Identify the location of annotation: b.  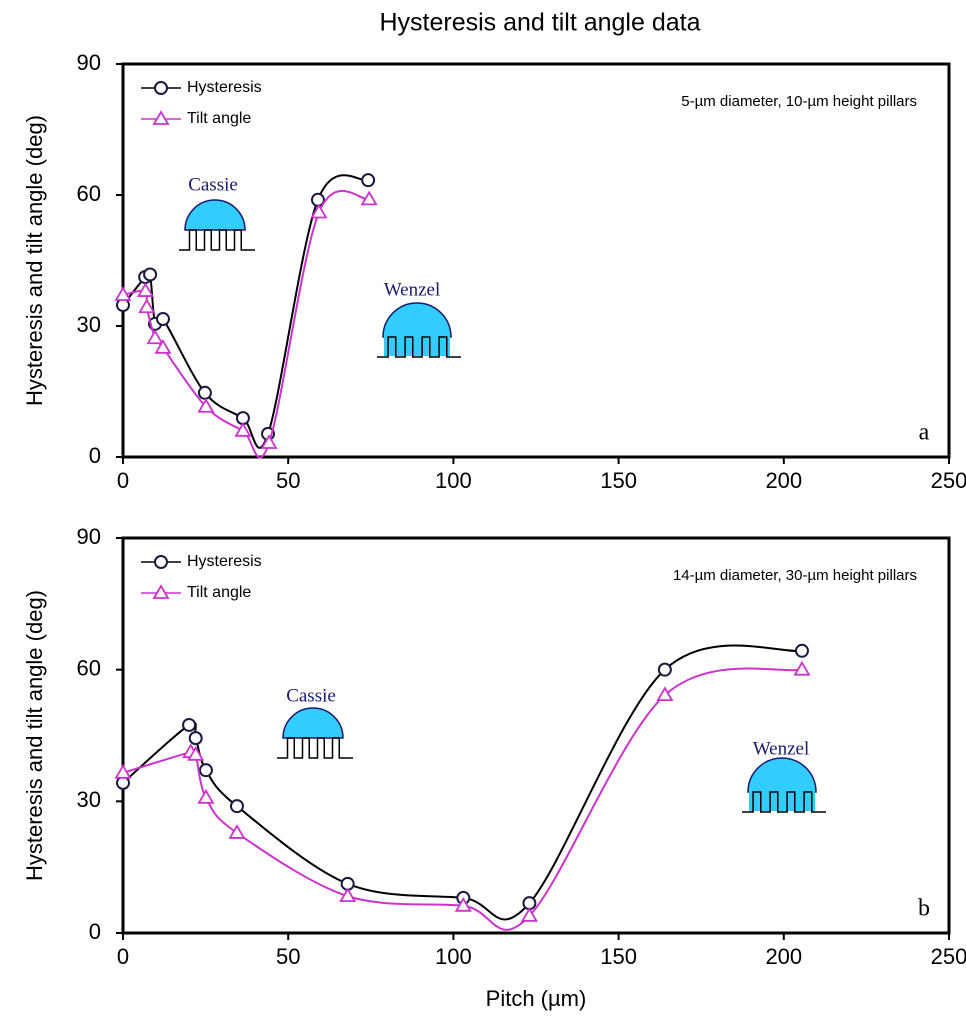
(924, 909).